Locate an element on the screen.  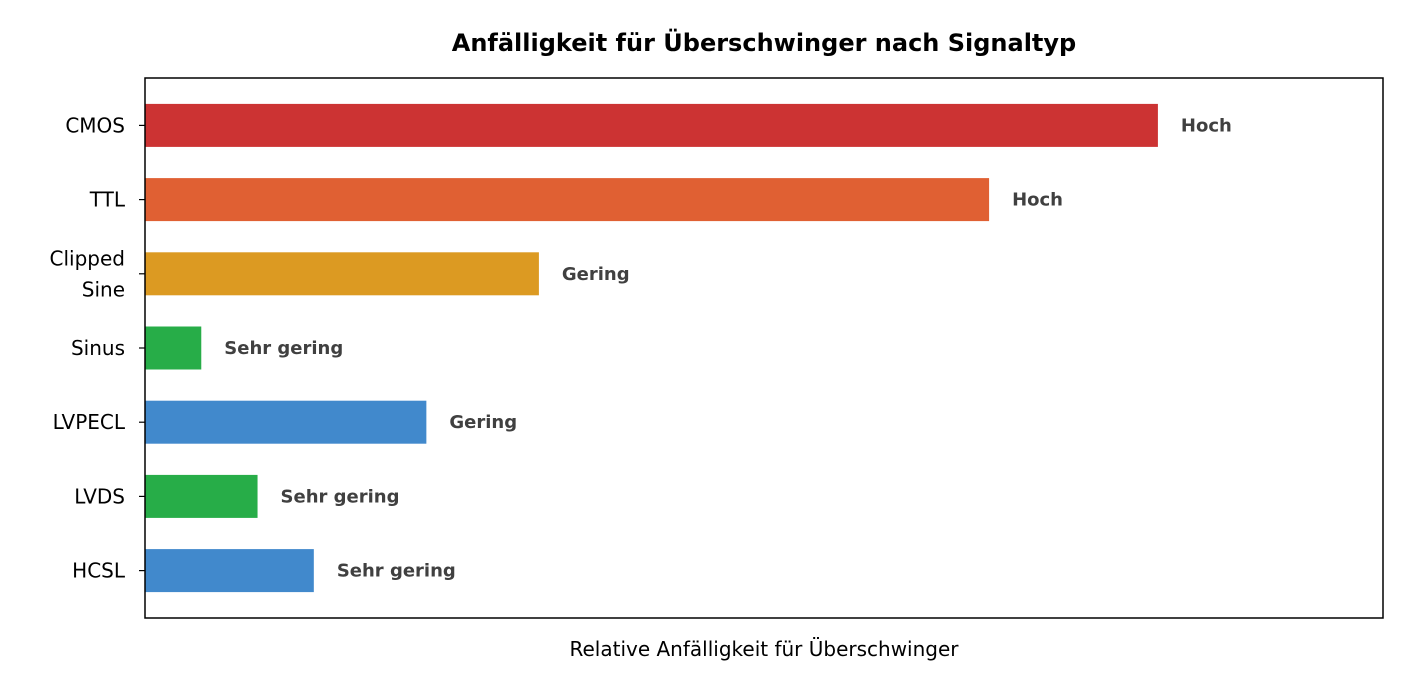
y-tick-label: CMOS is located at coordinates (95, 125).